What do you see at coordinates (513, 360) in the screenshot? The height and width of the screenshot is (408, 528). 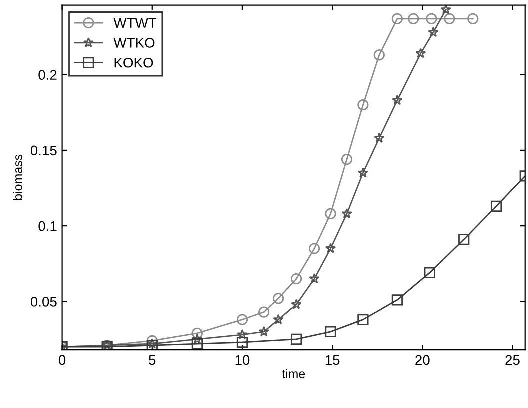 I see `x-tick-label: 25` at bounding box center [513, 360].